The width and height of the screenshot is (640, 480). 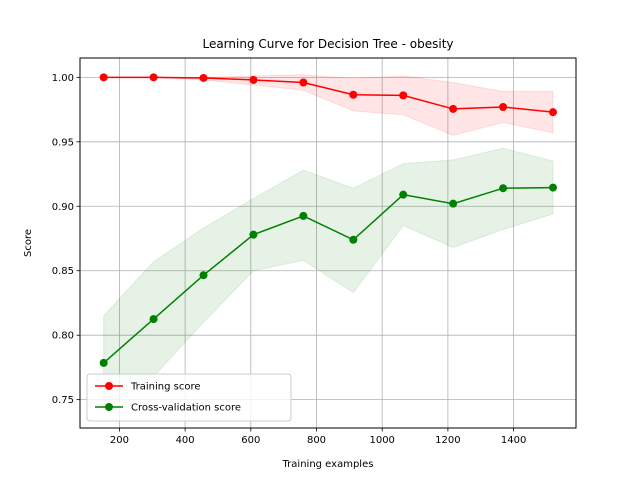 I want to click on x-tick-label: 800, so click(x=316, y=440).